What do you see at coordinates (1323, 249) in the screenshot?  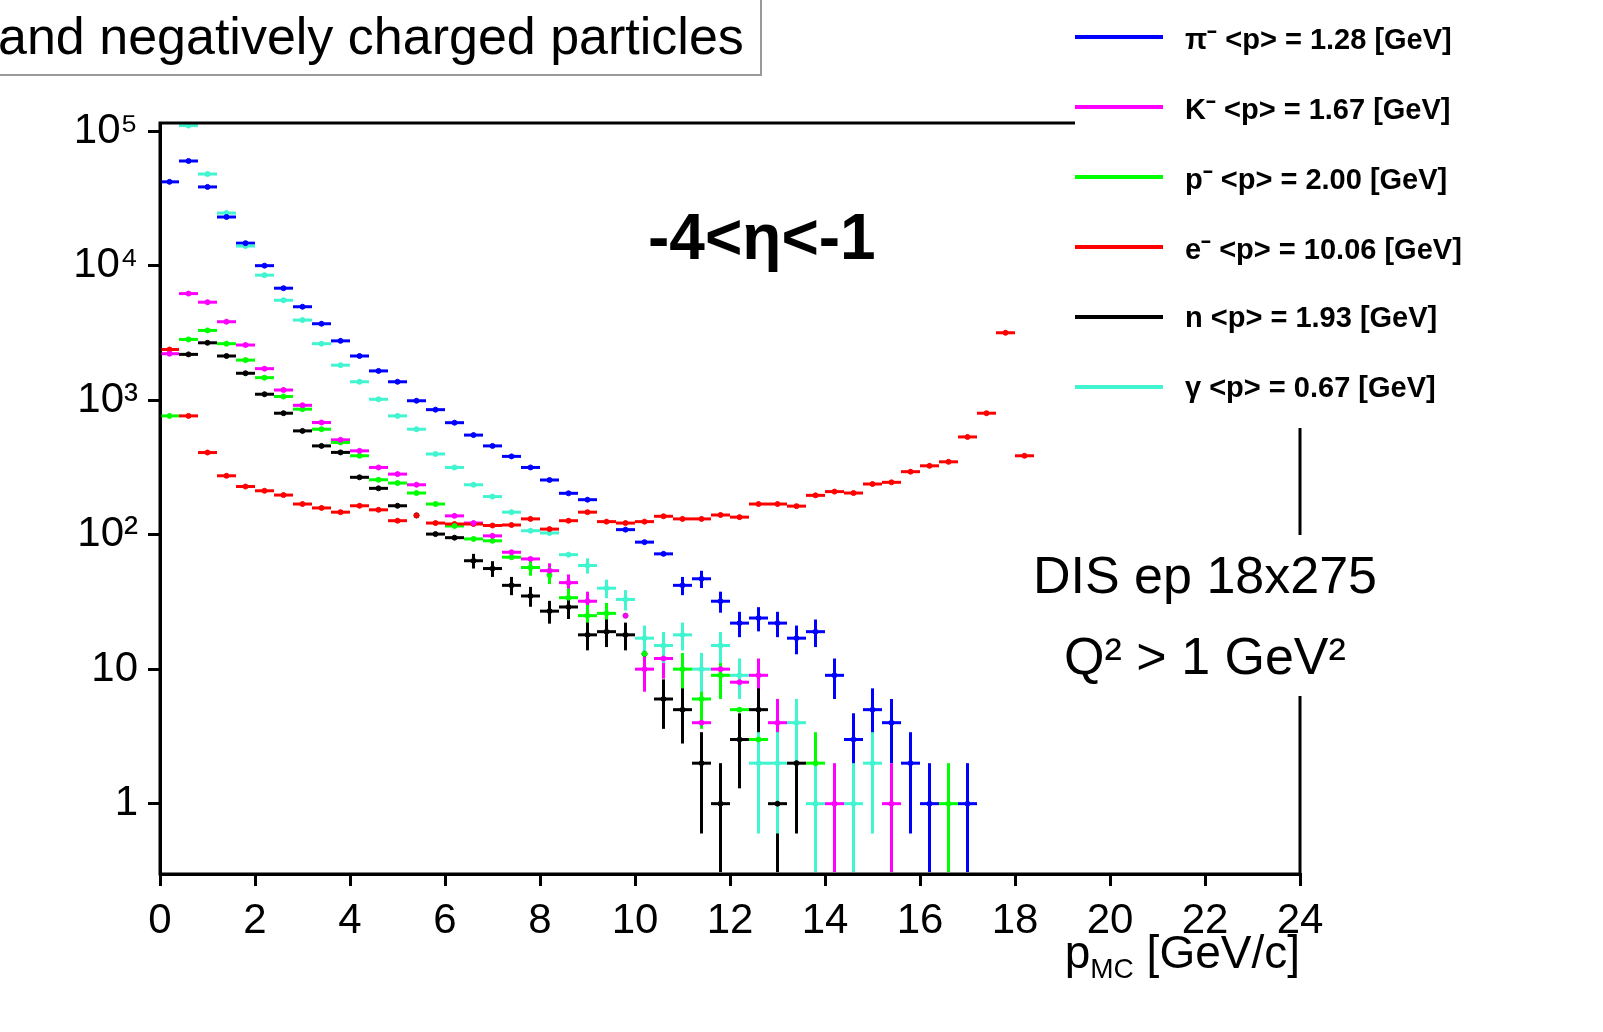 I see `legend-label: e⁻ <p> = 10.06 [GeV]` at bounding box center [1323, 249].